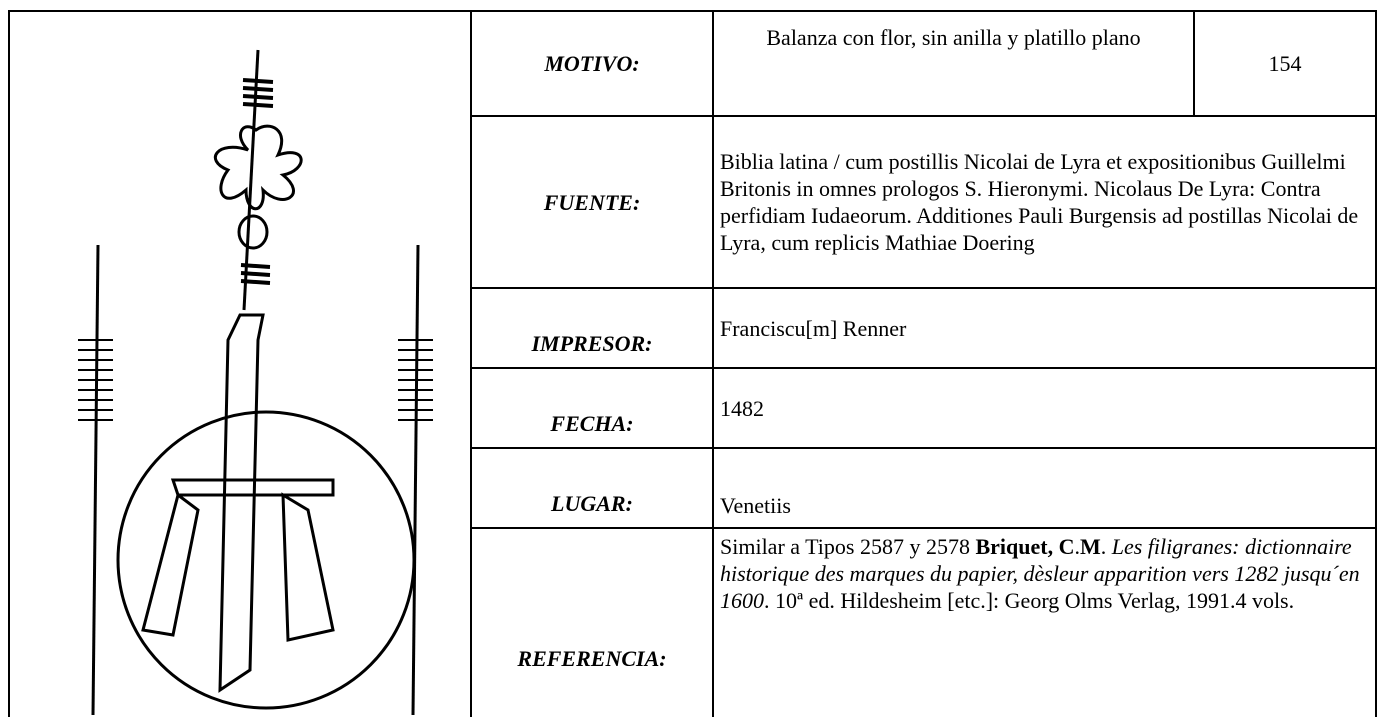 The height and width of the screenshot is (717, 1380). Describe the element at coordinates (592, 622) in the screenshot. I see `label: REFERENCIA:` at that location.